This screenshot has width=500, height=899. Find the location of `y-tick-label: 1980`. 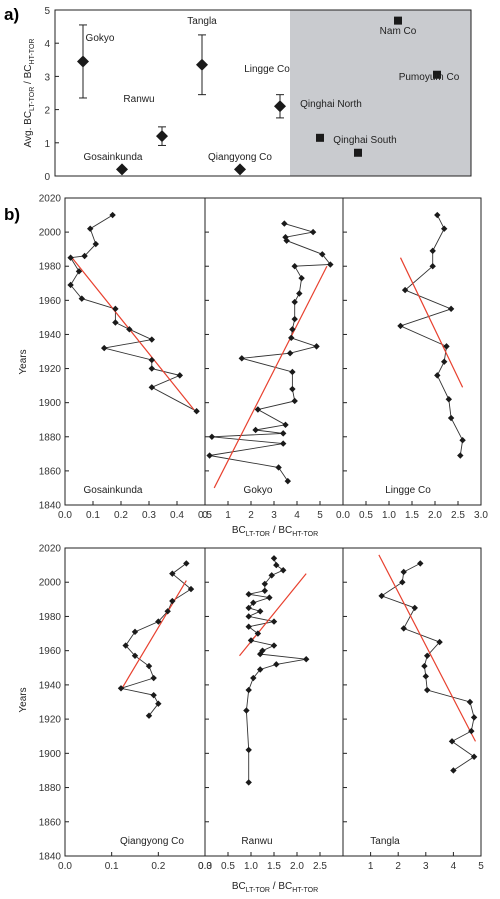

y-tick-label: 1980 is located at coordinates (50, 617).